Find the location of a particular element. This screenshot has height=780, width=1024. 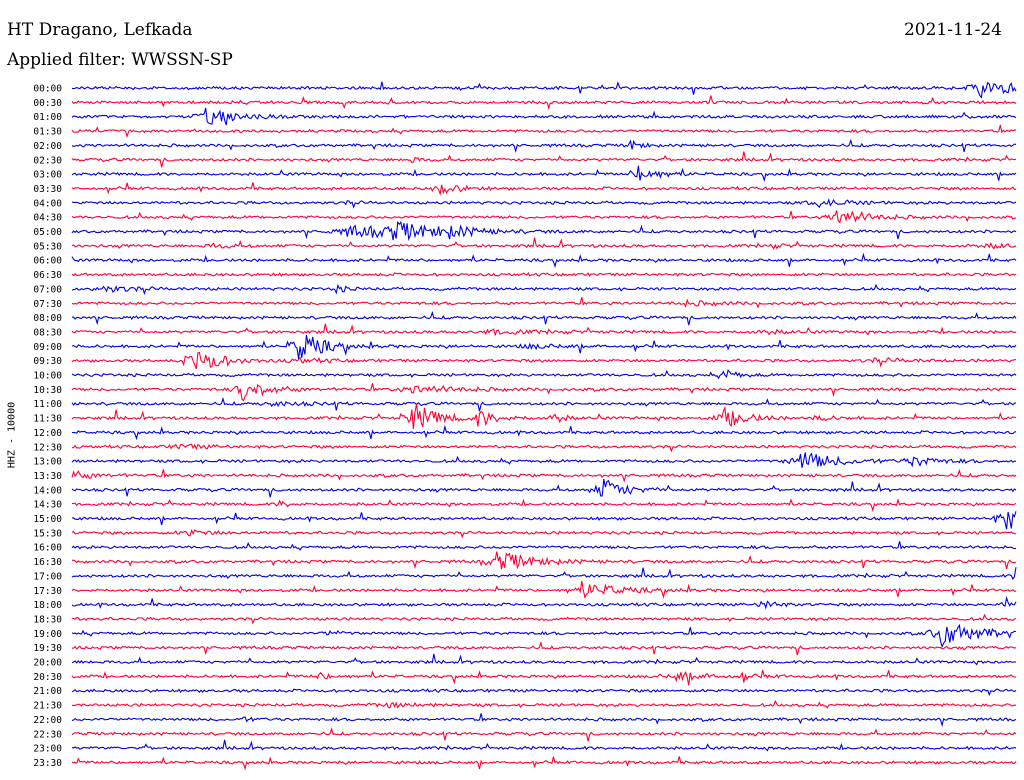

row-time-label: 02:30 is located at coordinates (47, 160).